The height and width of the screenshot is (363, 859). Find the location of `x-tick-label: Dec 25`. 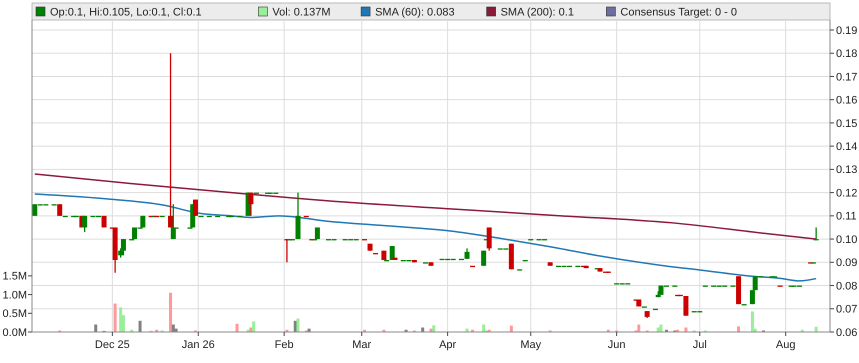

x-tick-label: Dec 25 is located at coordinates (112, 345).